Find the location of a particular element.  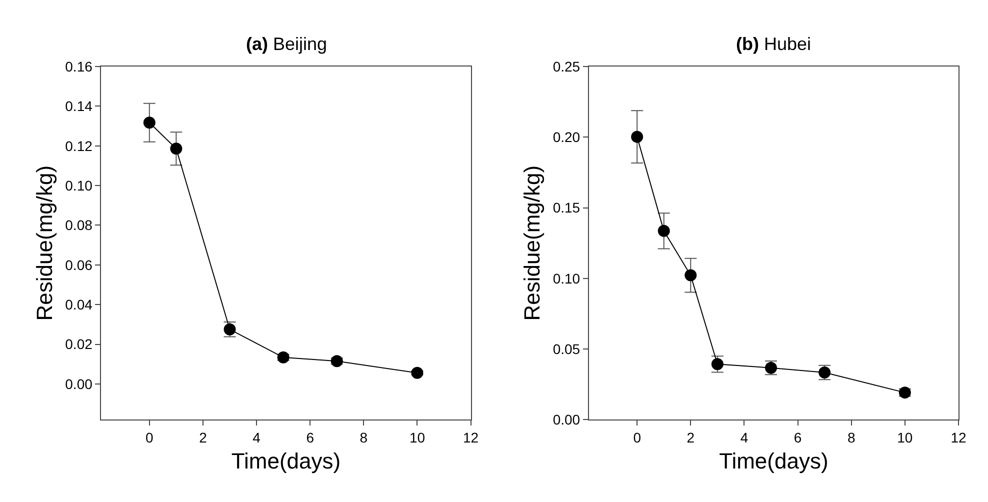

y-tick-label: 0.15 is located at coordinates (566, 208).